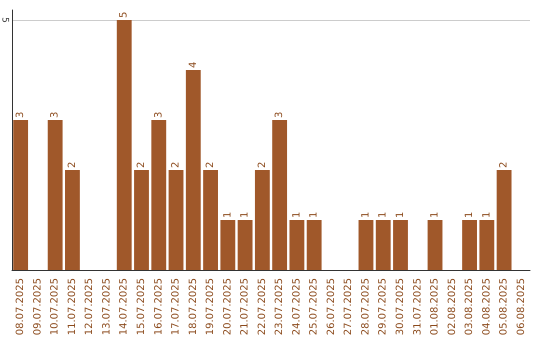 Image resolution: width=540 pixels, height=340 pixels. What do you see at coordinates (193, 307) in the screenshot?
I see `x-tick-label: 18.07.2025` at bounding box center [193, 307].